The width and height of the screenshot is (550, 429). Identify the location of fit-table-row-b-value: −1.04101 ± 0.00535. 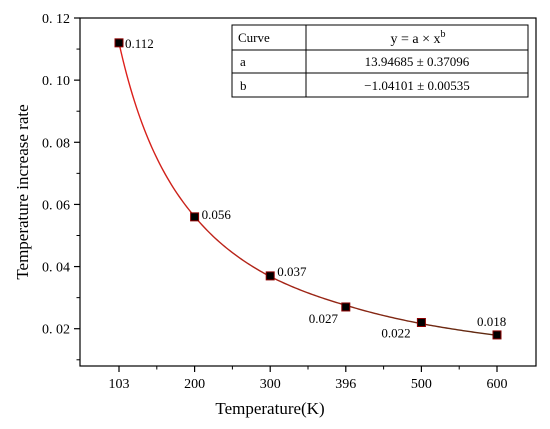
(416, 85).